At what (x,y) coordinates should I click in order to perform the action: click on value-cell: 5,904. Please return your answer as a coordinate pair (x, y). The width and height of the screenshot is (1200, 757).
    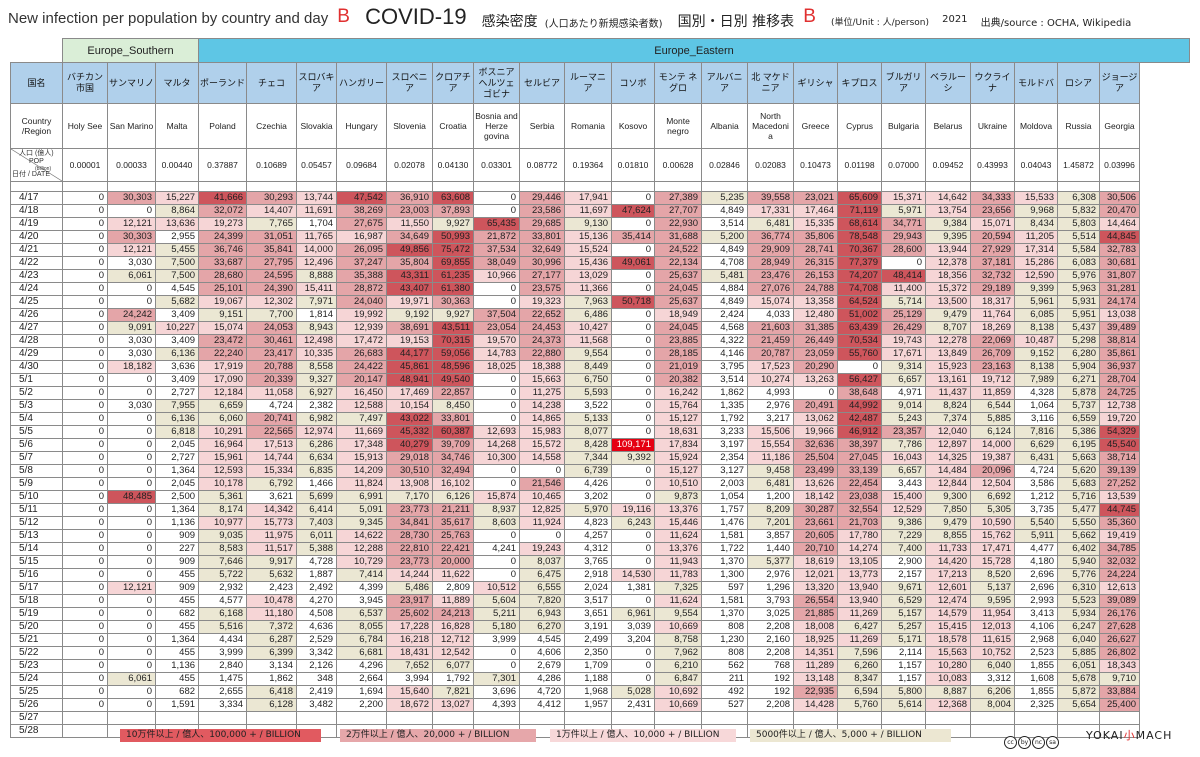
    Looking at the image, I should click on (1079, 367).